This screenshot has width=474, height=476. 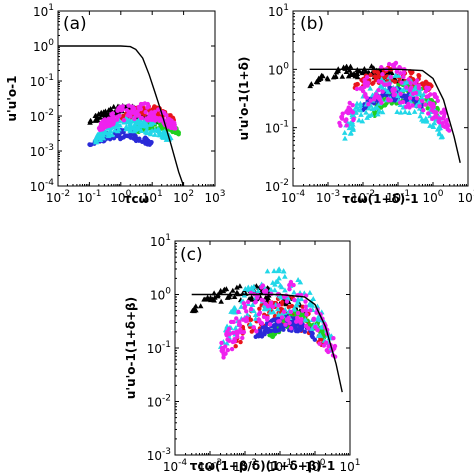 What do you see at coordinates (303, 314) in the screenshot?
I see `data-point-green` at bounding box center [303, 314].